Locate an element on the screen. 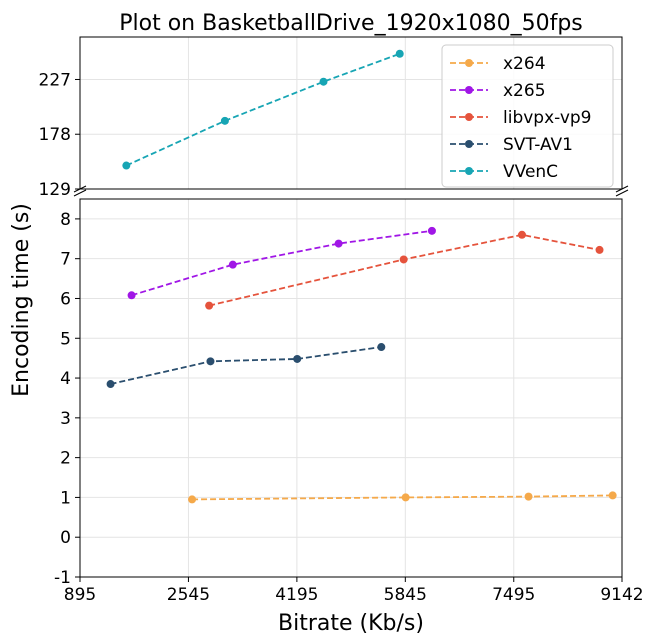 The image size is (657, 644). series-line-vvenc is located at coordinates (263, 109).